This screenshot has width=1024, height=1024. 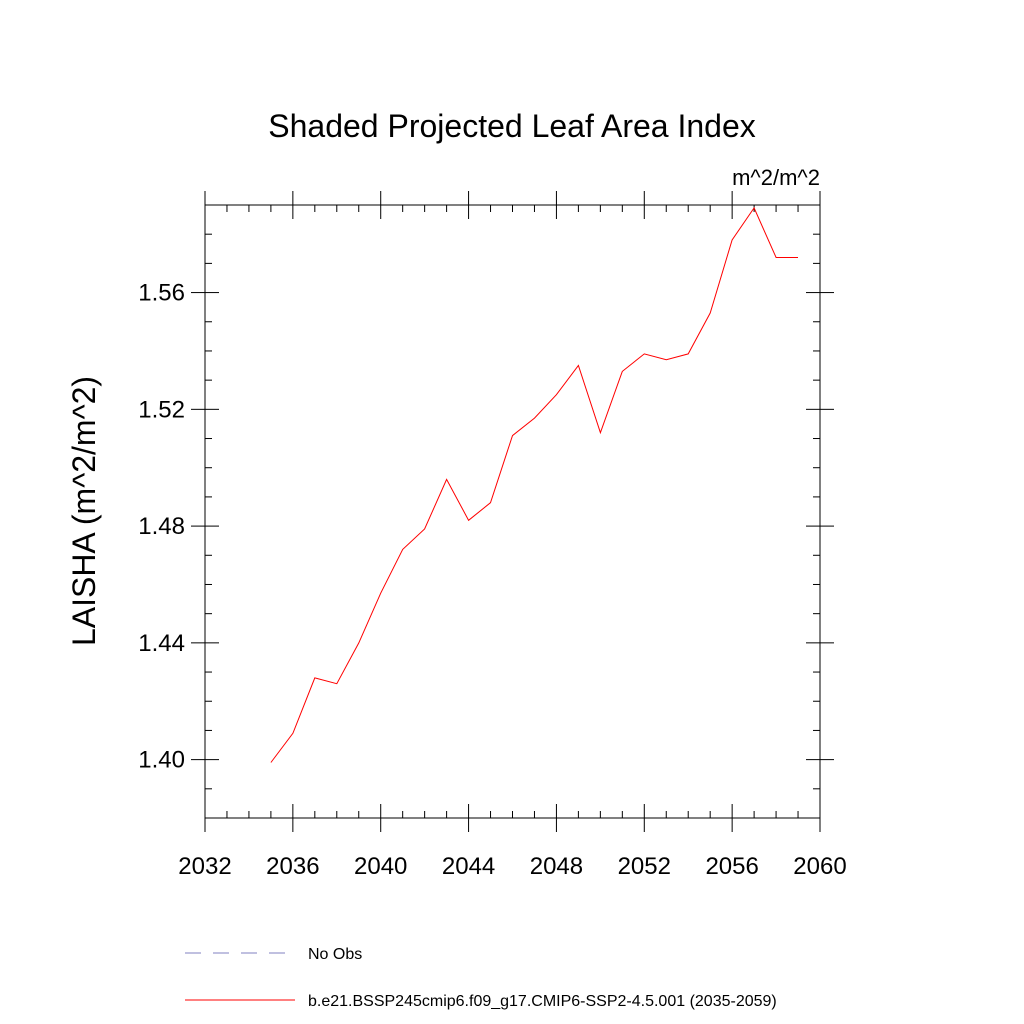 I want to click on x-tick-label: 2032, so click(x=204, y=866).